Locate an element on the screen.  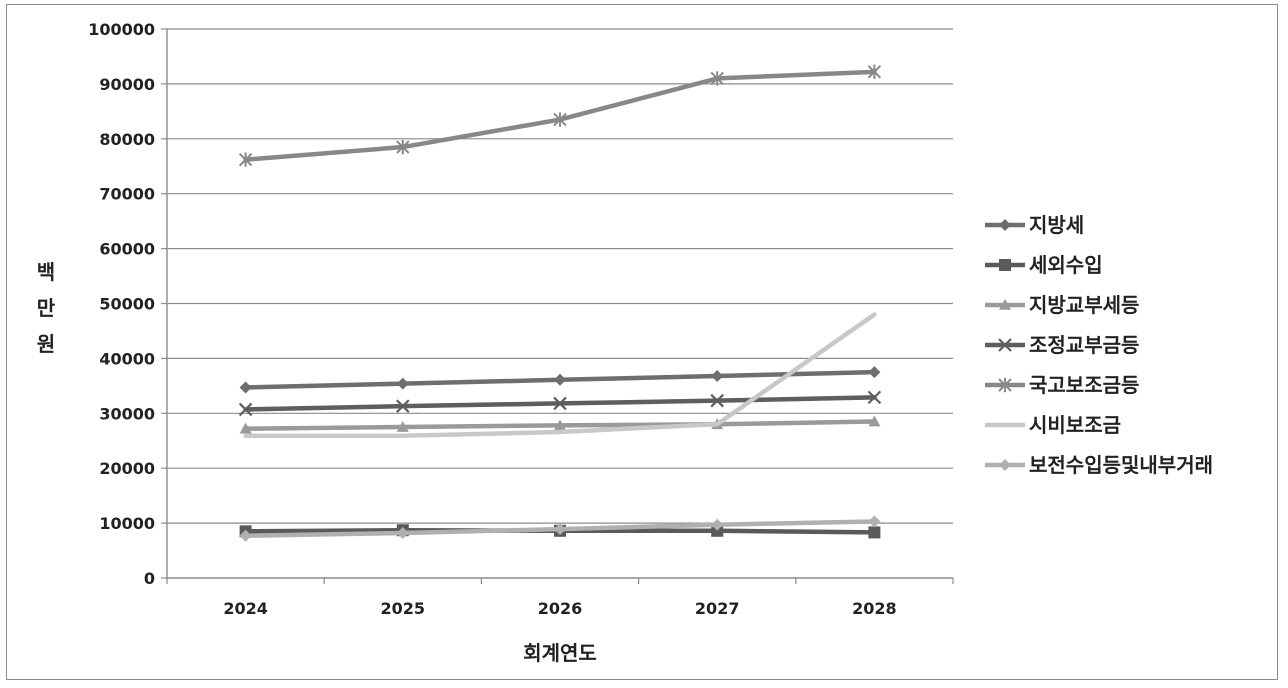
legend-item-6: 시비보조금 is located at coordinates (1053, 425).